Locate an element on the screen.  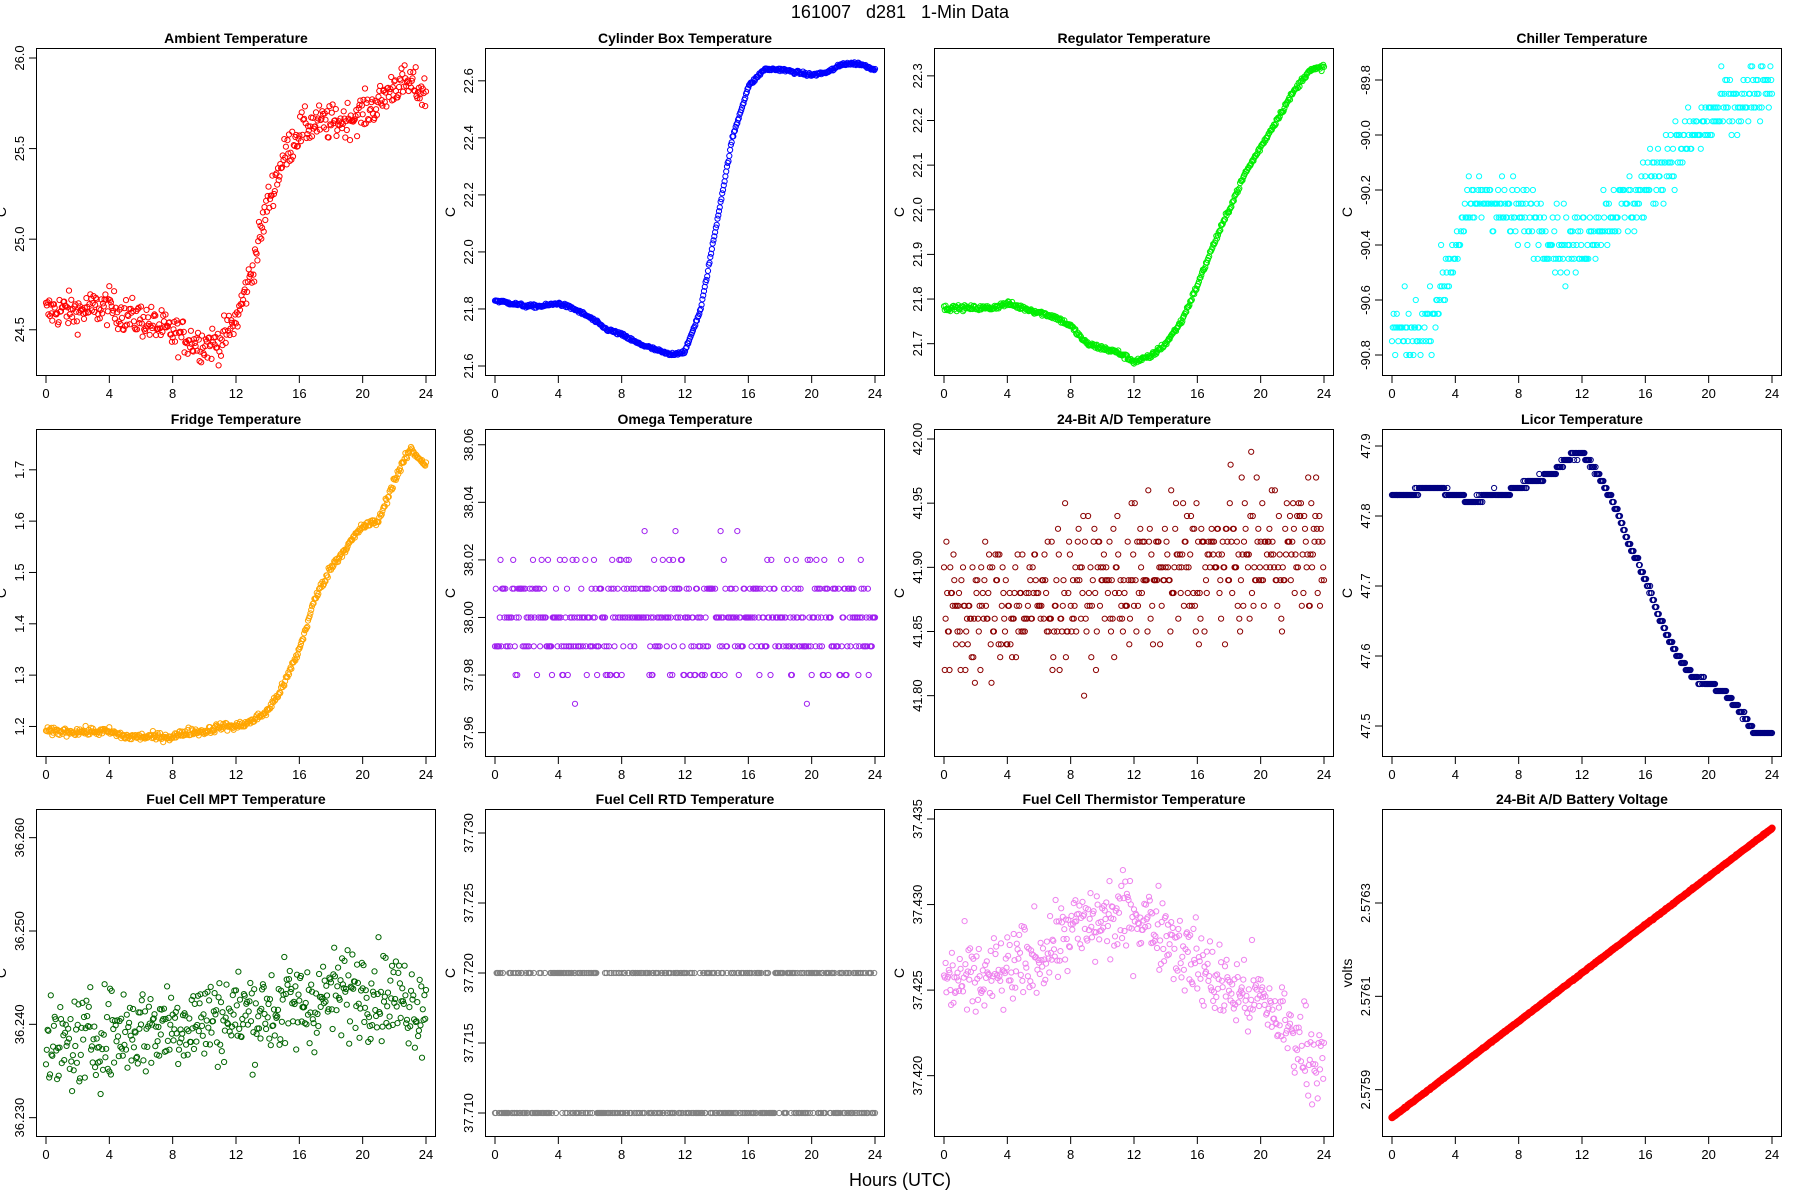
x-tick-label: 12 is located at coordinates (1582, 393).